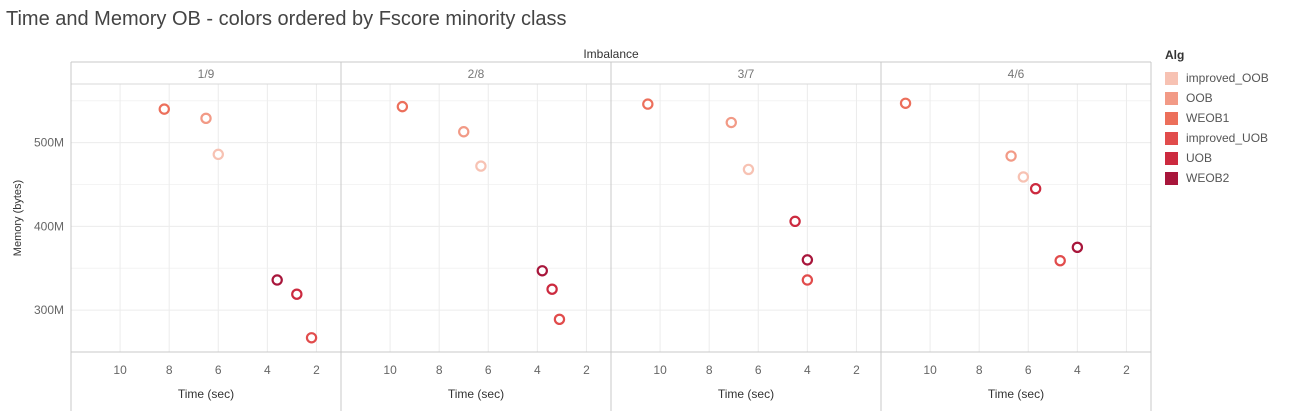 Image resolution: width=1303 pixels, height=411 pixels. I want to click on facet-label: 1/9, so click(206, 74).